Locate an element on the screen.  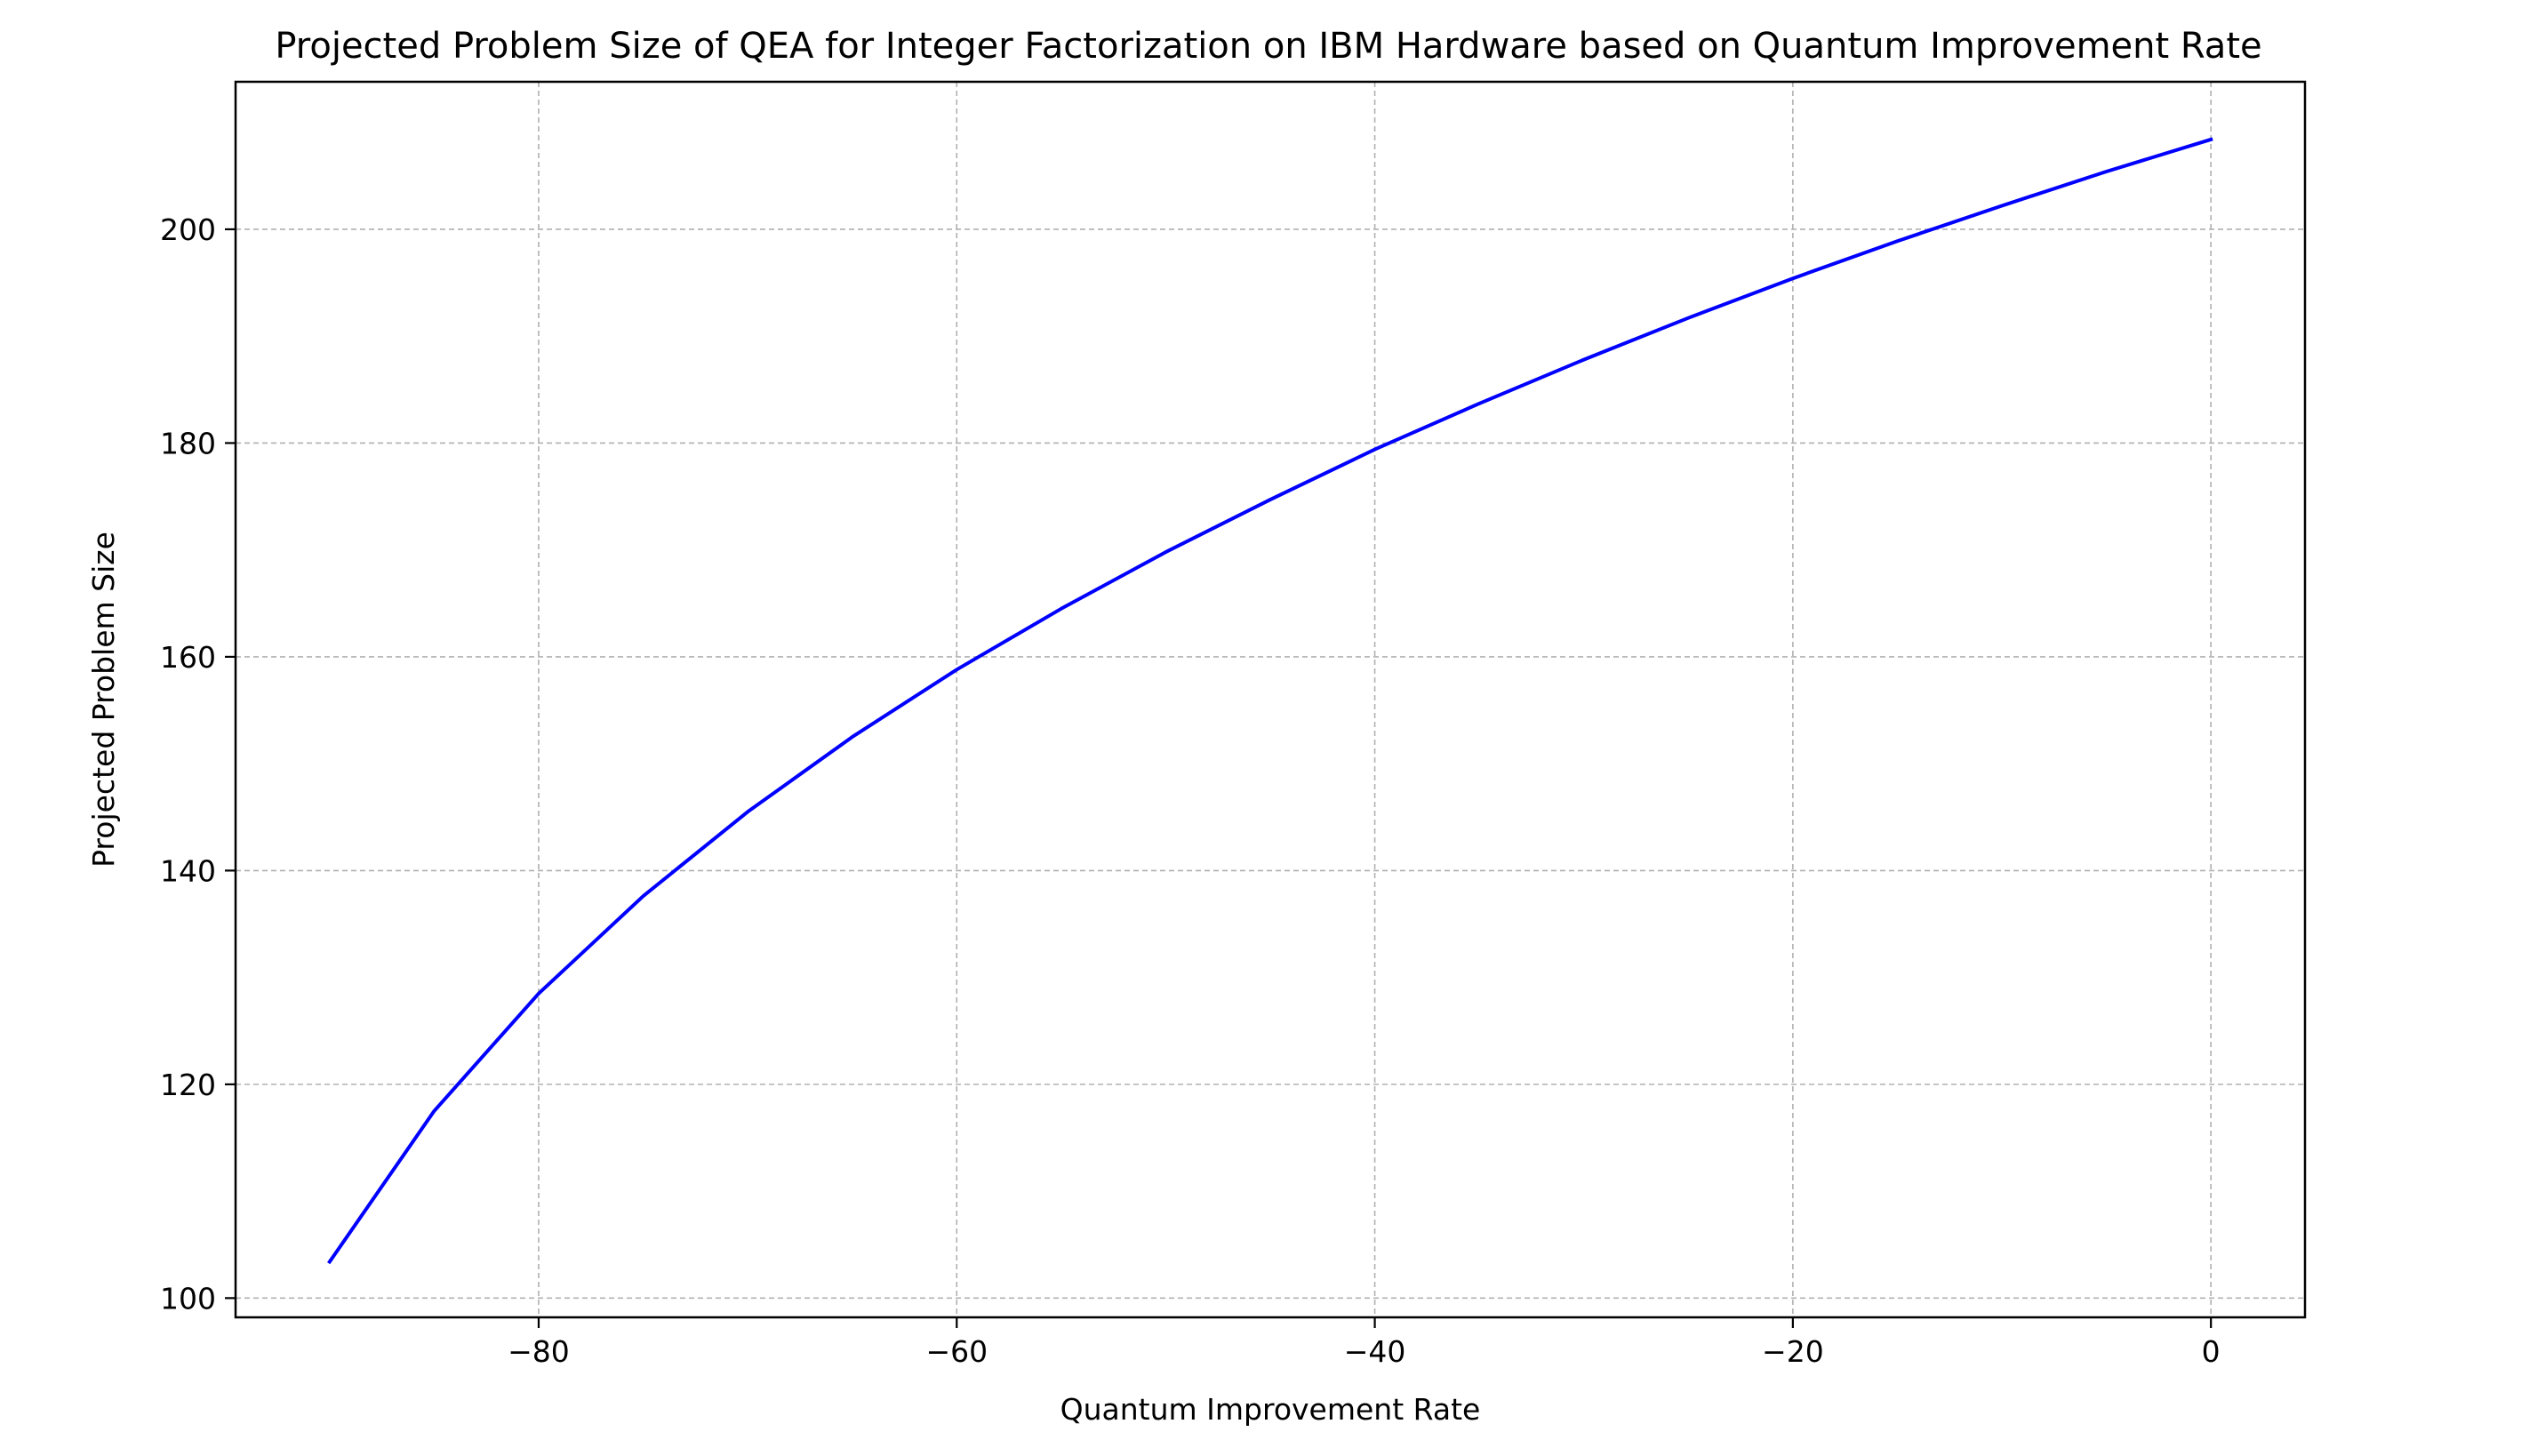
y-axis-title: Projected Problem Size is located at coordinates (103, 700).